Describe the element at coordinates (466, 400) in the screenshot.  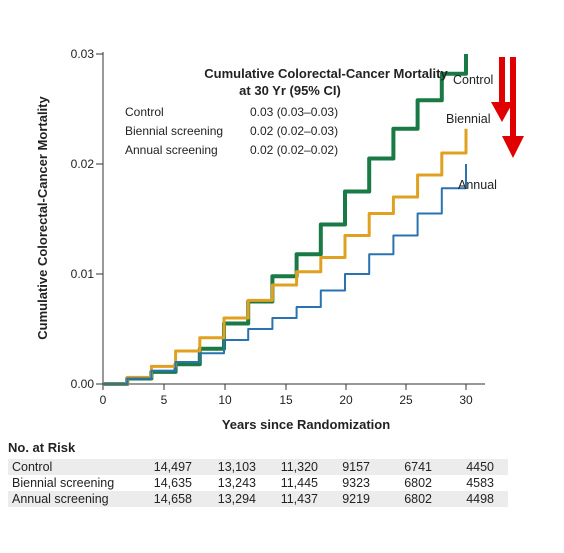
I see `x-tick-label: 30` at that location.